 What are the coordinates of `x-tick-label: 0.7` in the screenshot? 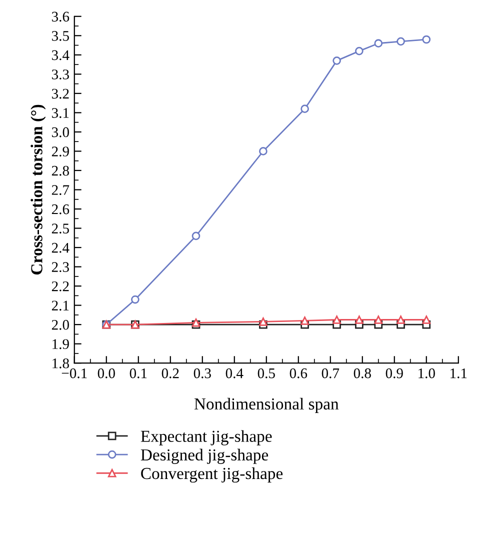 It's located at (331, 373).